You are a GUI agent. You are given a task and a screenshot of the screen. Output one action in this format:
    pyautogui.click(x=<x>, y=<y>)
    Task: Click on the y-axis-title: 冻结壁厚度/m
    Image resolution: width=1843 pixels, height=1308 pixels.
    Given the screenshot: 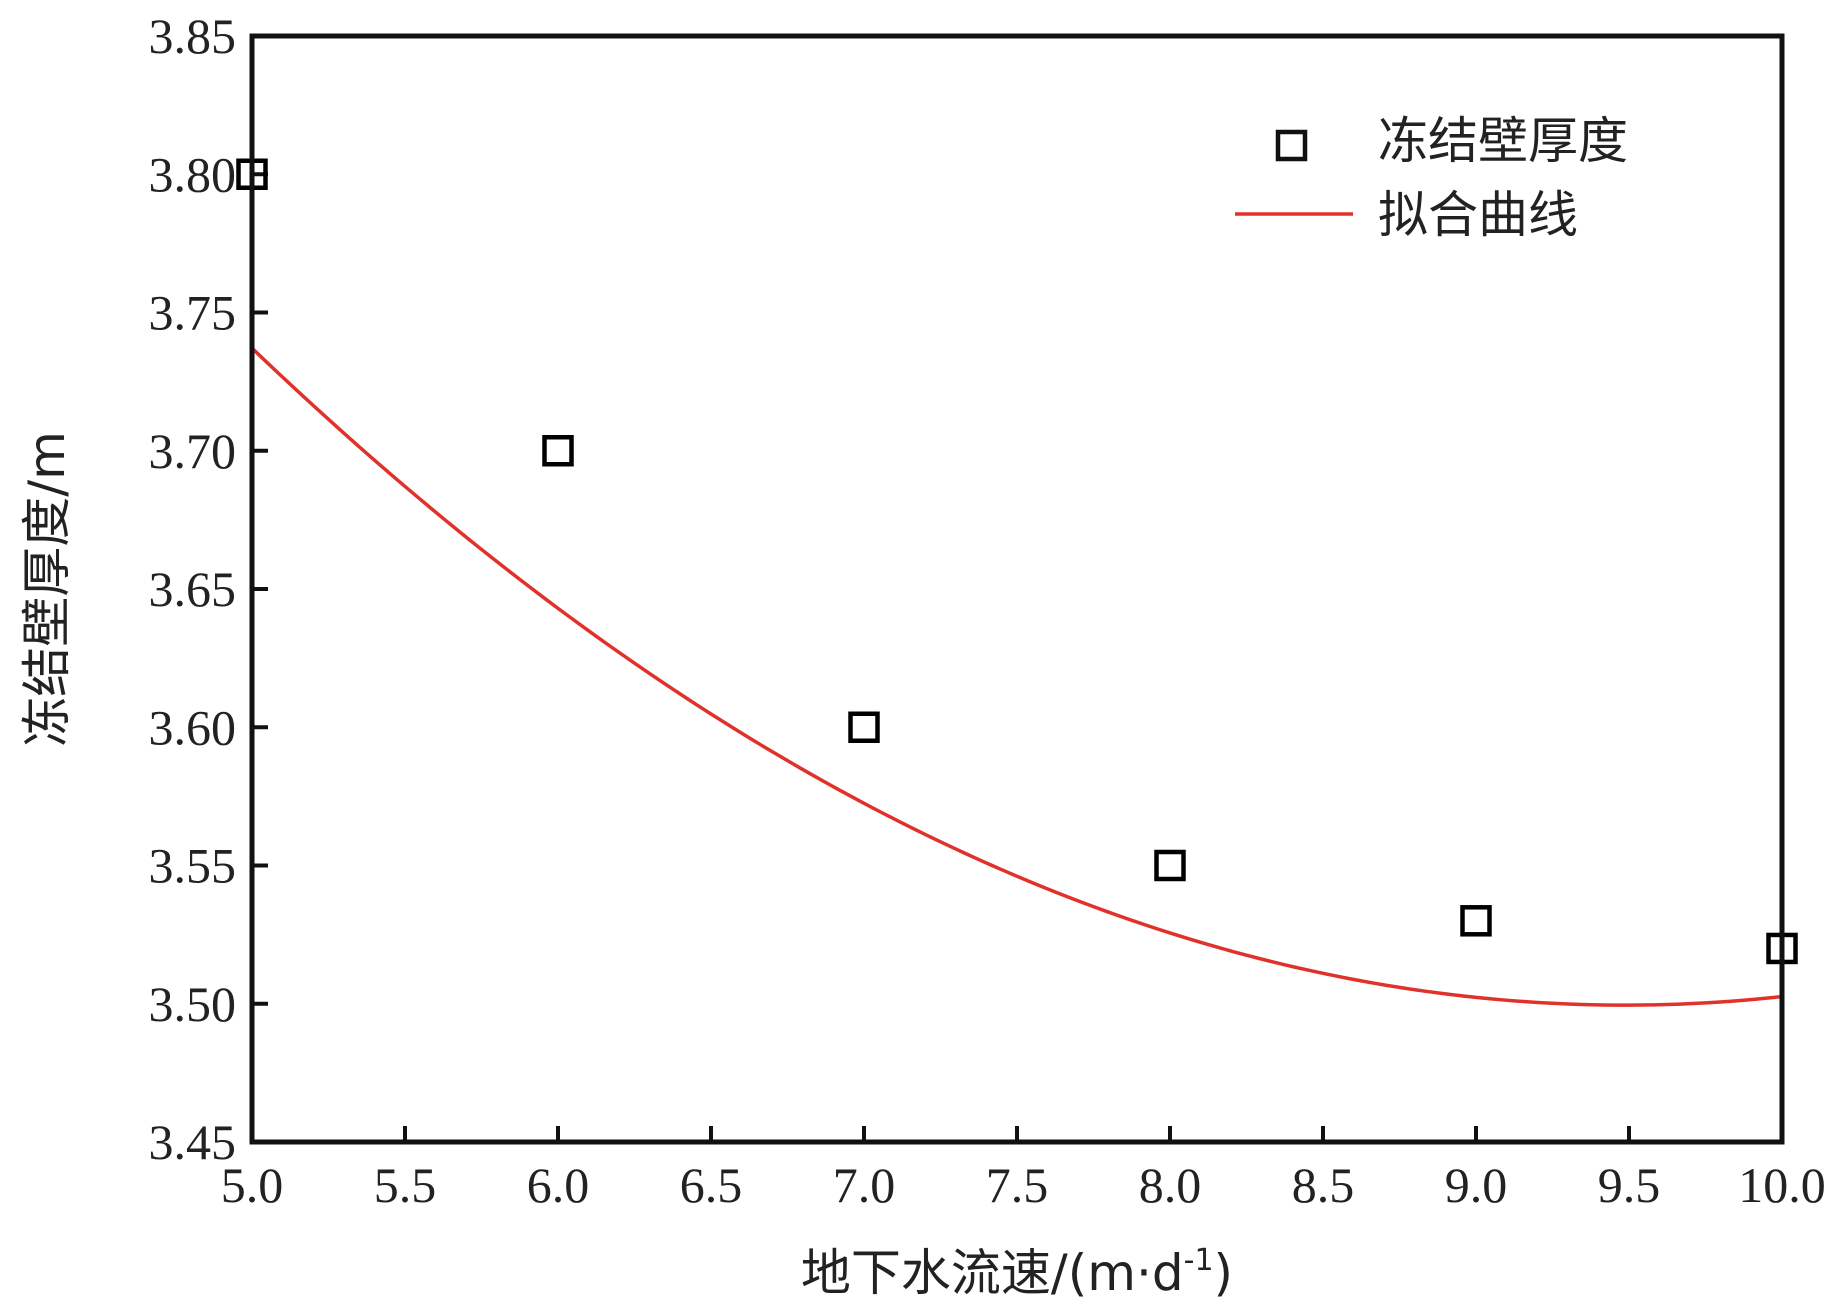 What is the action you would take?
    pyautogui.click(x=47, y=589)
    